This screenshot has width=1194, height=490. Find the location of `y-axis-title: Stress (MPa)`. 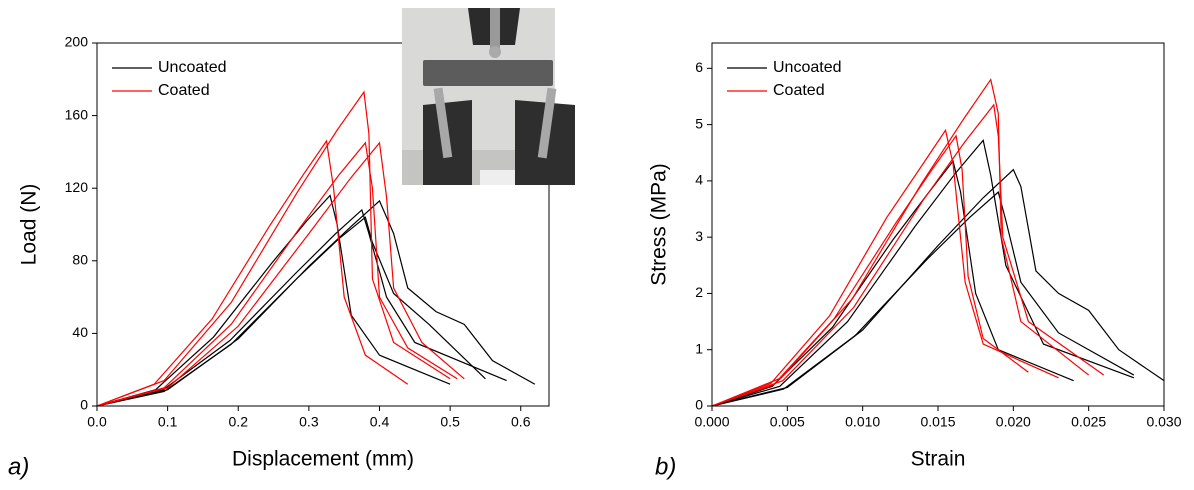

y-axis-title: Stress (MPa) is located at coordinates (659, 224).